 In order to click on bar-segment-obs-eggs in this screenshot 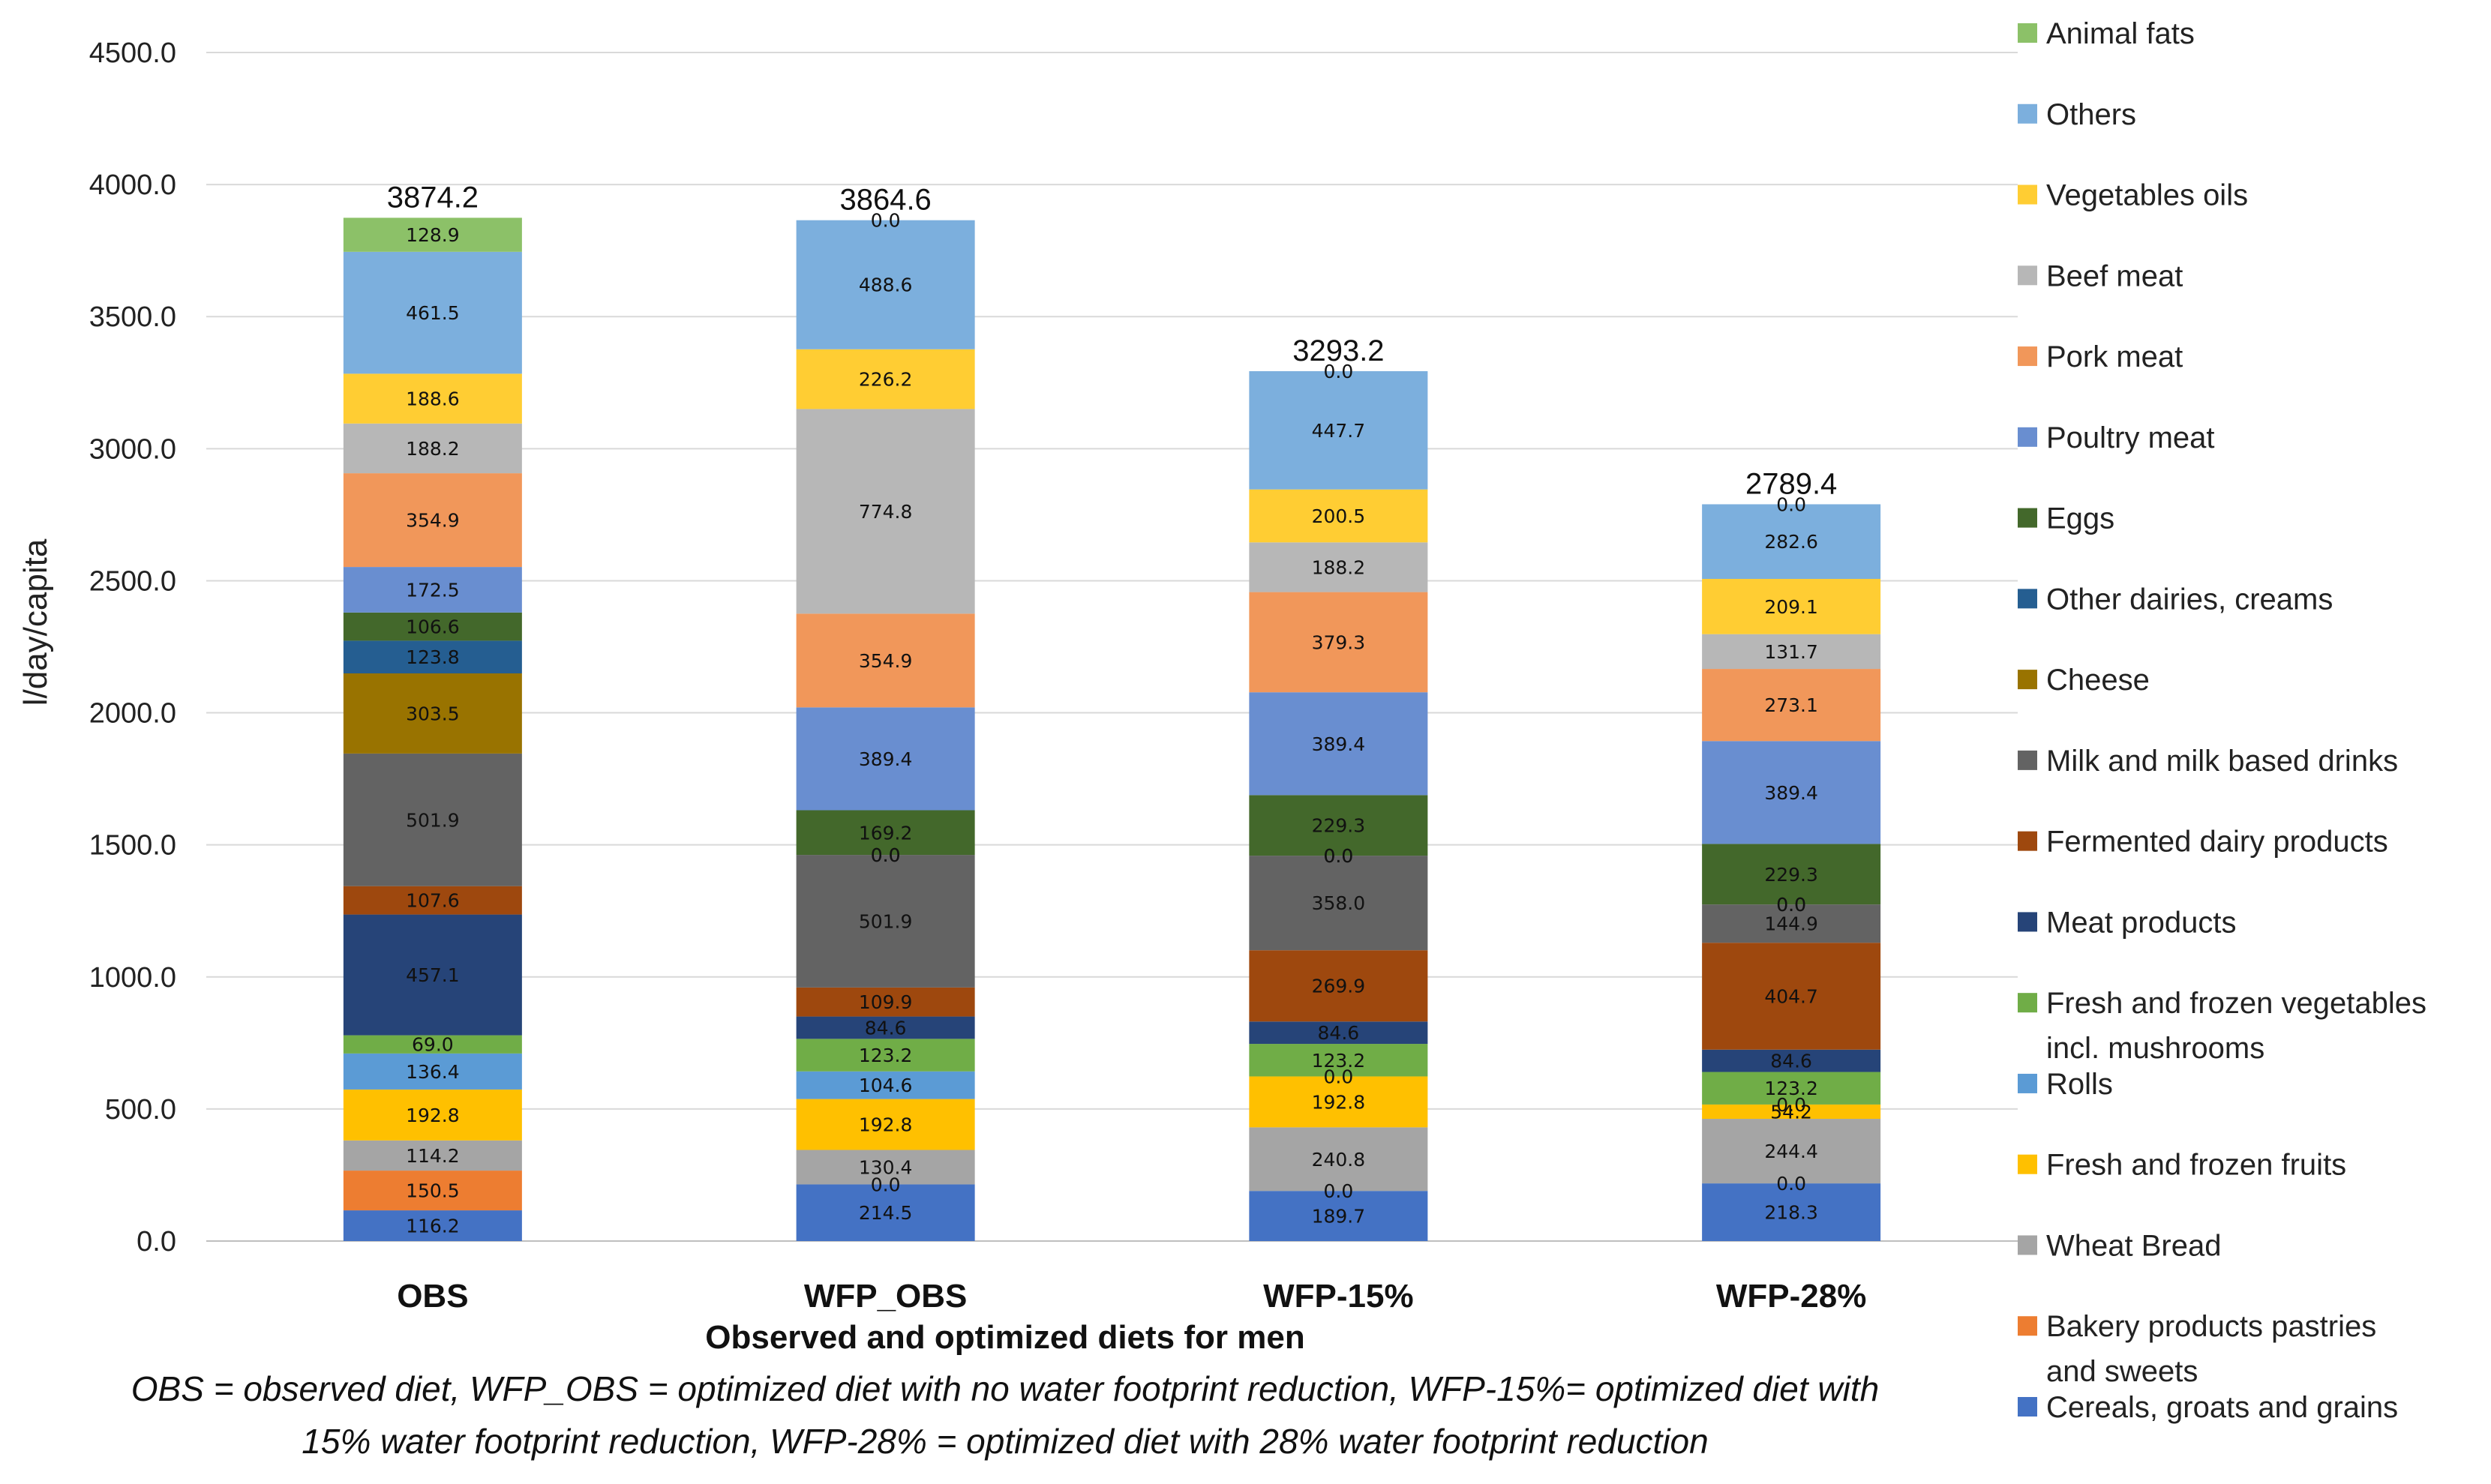, I will do `click(432, 626)`.